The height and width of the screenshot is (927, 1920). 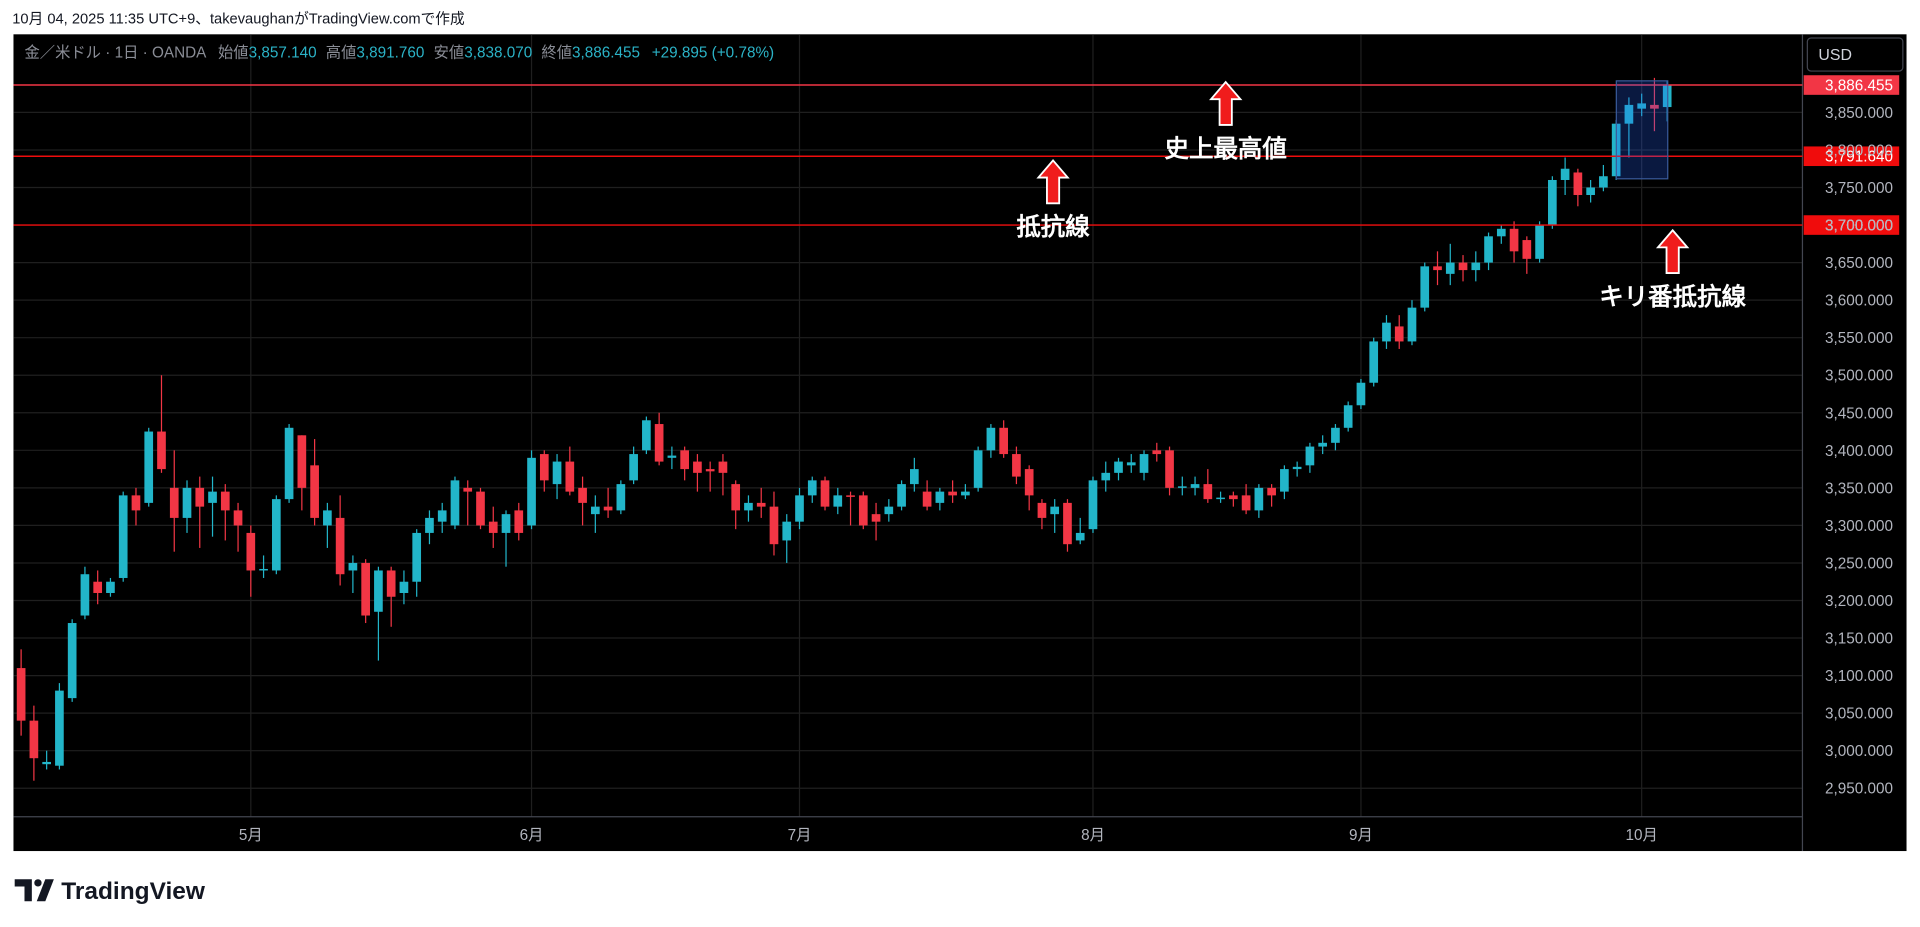 What do you see at coordinates (1859, 751) in the screenshot?
I see `y-tick-label: 3,000.000` at bounding box center [1859, 751].